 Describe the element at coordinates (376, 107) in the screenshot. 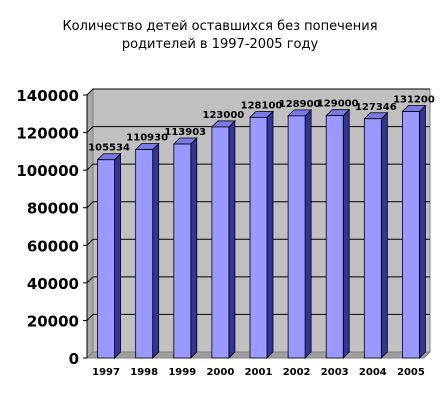

I see `data-label: 127346` at that location.